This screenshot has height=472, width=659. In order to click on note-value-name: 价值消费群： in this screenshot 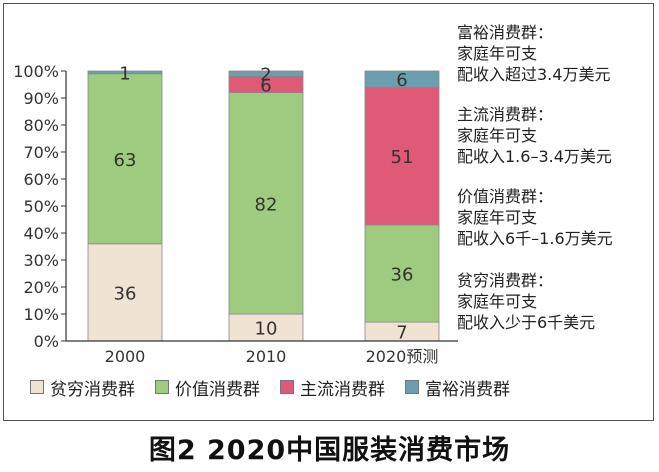, I will do `click(505, 196)`.